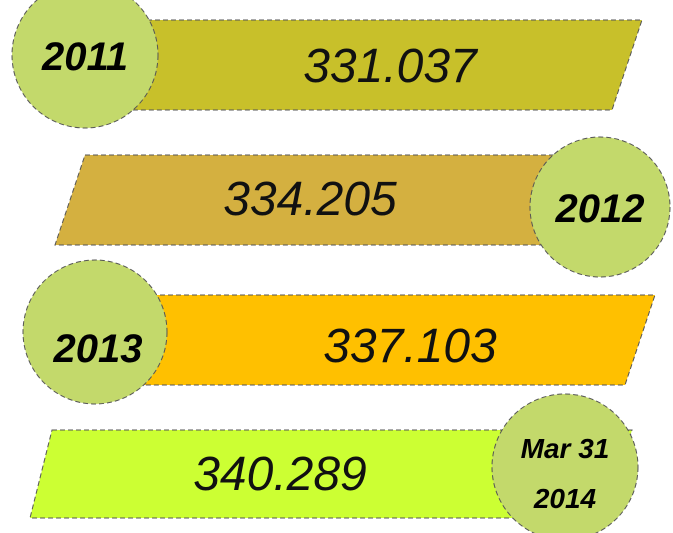 Image resolution: width=673 pixels, height=533 pixels. Describe the element at coordinates (310, 199) in the screenshot. I see `value-label: 334.205` at that location.